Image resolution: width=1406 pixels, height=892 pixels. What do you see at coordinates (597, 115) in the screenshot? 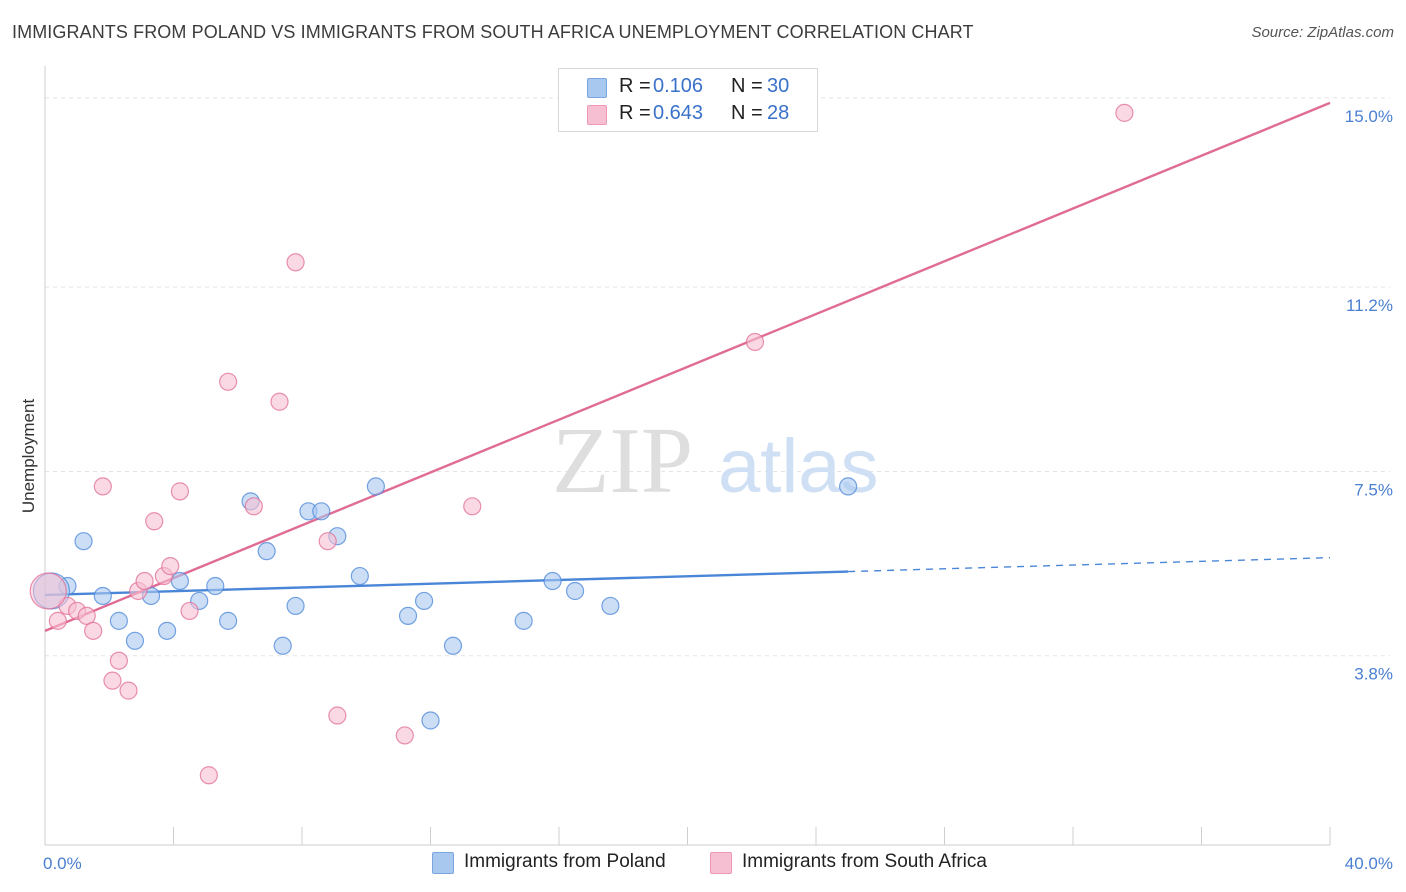
I see `legend-swatch-south-africa` at bounding box center [597, 115].